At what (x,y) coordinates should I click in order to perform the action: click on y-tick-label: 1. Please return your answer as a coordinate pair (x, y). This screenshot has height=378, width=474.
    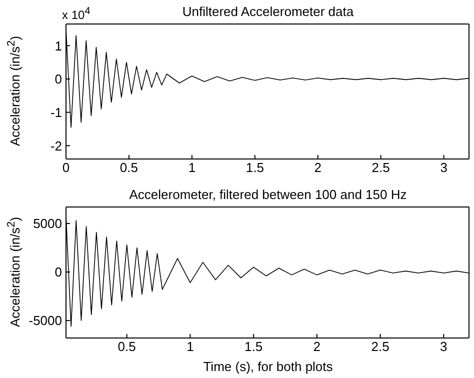
    Looking at the image, I should click on (58, 46).